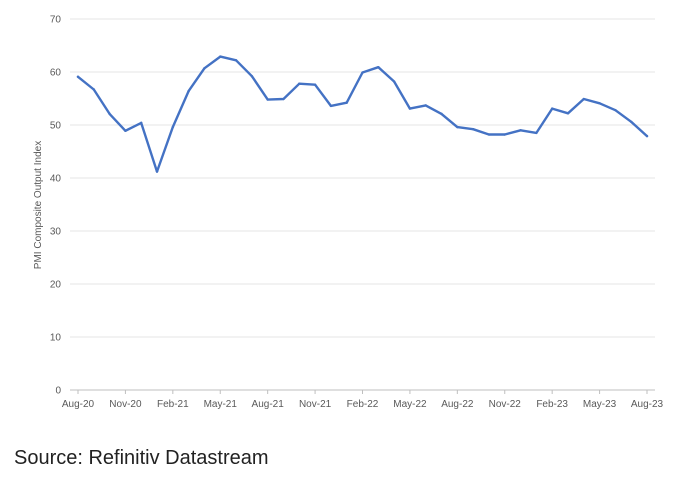  Describe the element at coordinates (141, 458) in the screenshot. I see `source-note: Source: Refinitiv Datastream` at that location.